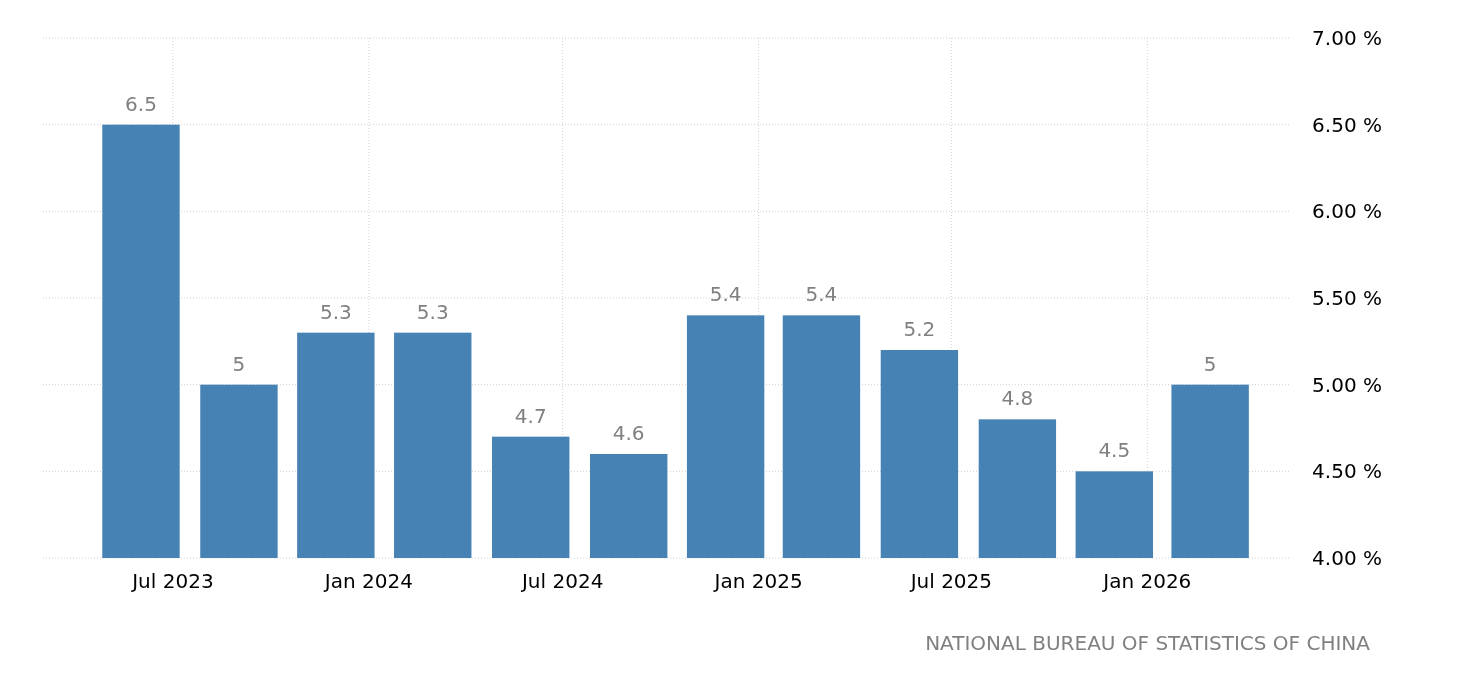  Describe the element at coordinates (1114, 450) in the screenshot. I see `data-label: 4.5` at that location.